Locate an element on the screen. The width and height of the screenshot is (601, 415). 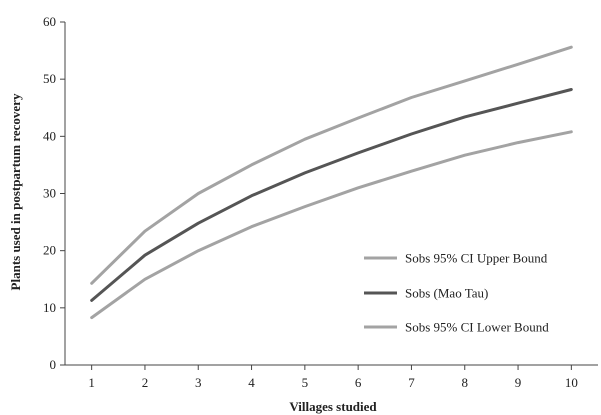
x-tick-label: 2 is located at coordinates (145, 382).